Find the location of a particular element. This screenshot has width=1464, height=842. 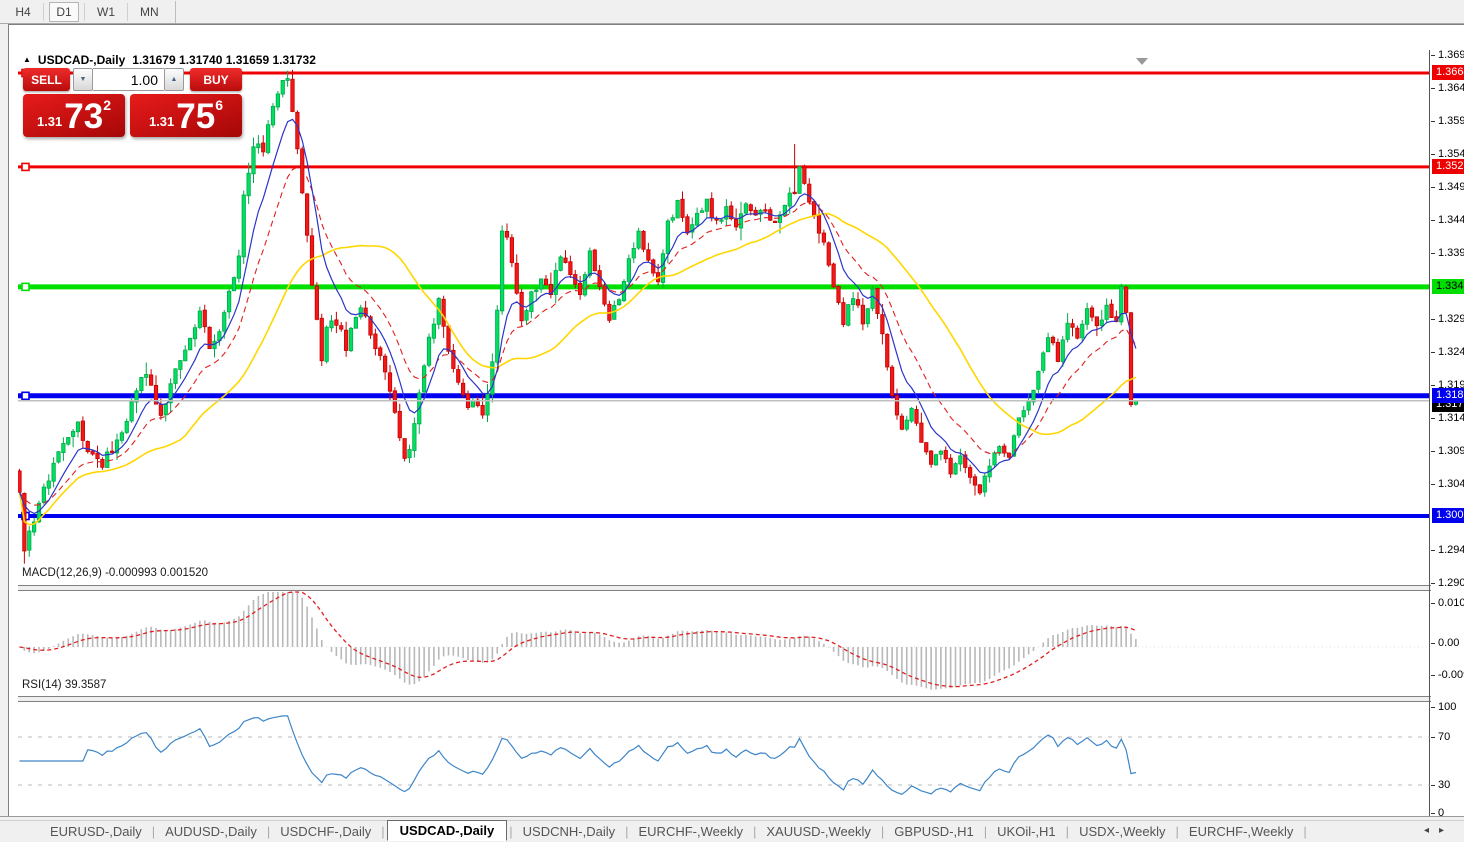

rsi-scale-30: 30 is located at coordinates (1440, 785).